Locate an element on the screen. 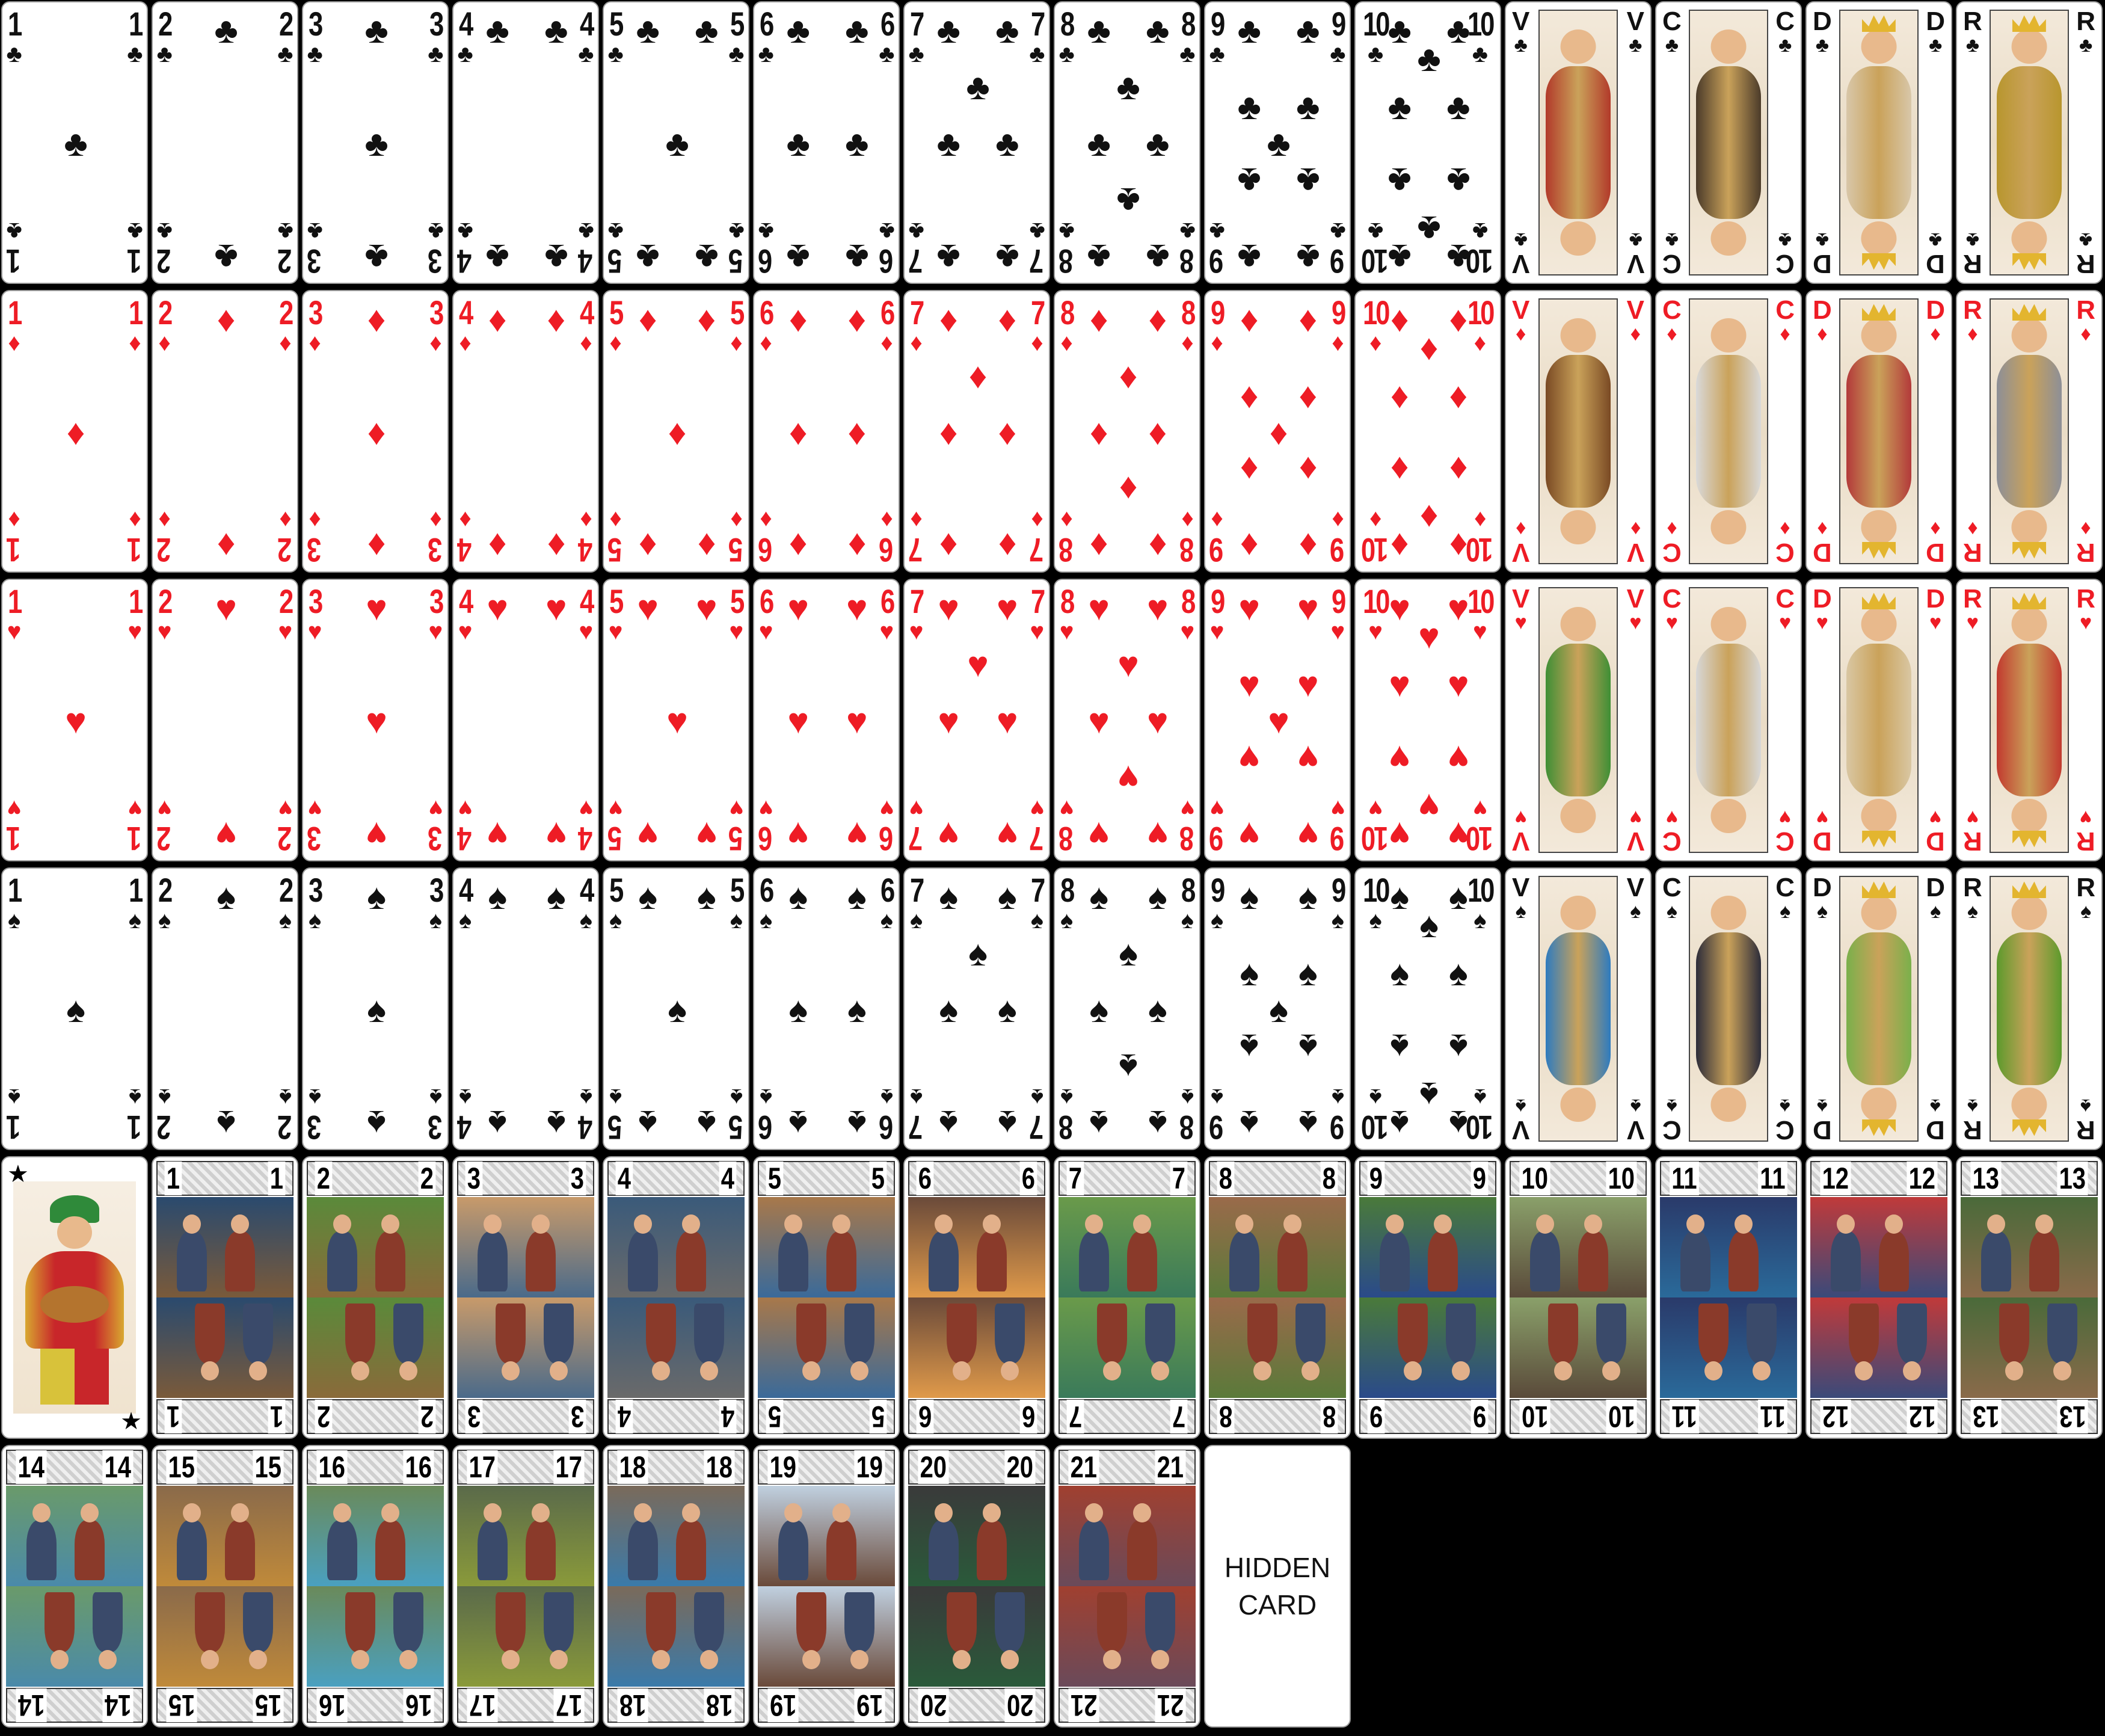  card-C-hearts: C ♥ C ♥ C ♥ C ♥ is located at coordinates (1728, 720).